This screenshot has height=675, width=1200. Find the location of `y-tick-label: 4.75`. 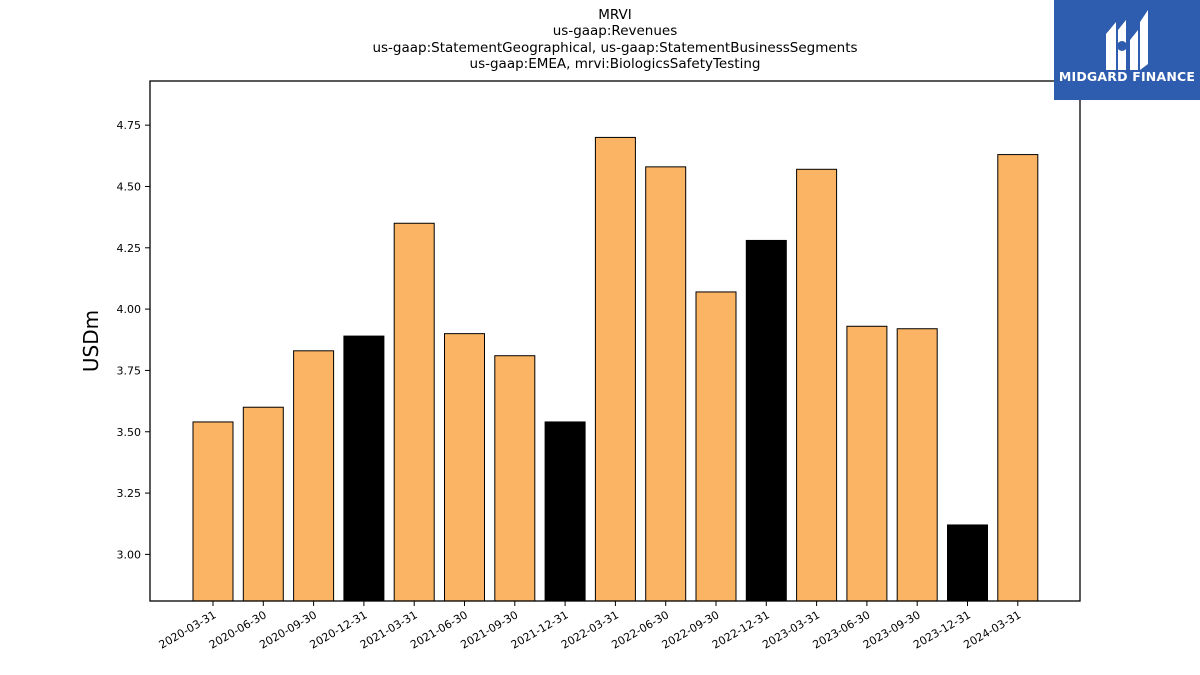

y-tick-label: 4.75 is located at coordinates (129, 125).